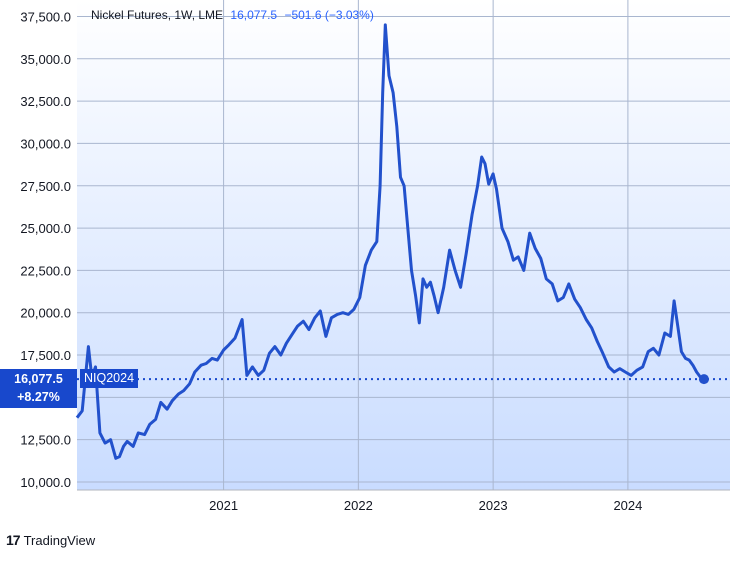 The width and height of the screenshot is (730, 562). Describe the element at coordinates (38, 388) in the screenshot. I see `price-axis-tag: 16,077.5 +8.27%` at that location.